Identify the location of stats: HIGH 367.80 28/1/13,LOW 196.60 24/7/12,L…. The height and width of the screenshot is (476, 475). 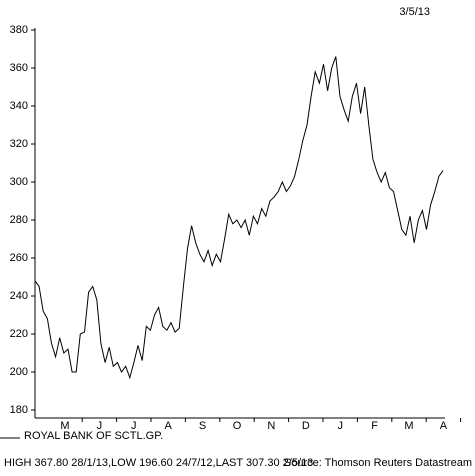
(158, 463).